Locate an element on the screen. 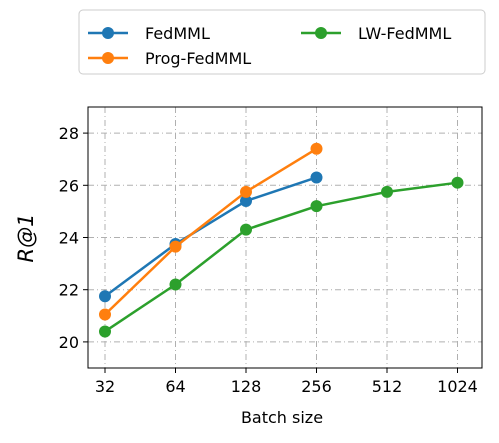 The image size is (499, 443). x-tick-label: 32 is located at coordinates (105, 386).